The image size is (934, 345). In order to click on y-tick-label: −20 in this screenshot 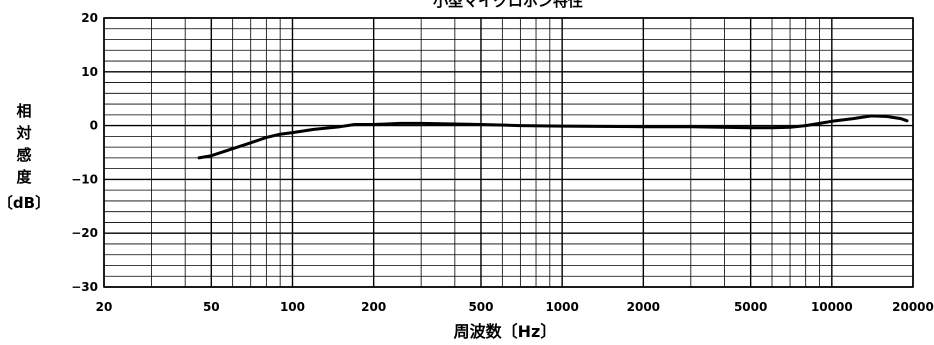, I will do `click(84, 233)`.